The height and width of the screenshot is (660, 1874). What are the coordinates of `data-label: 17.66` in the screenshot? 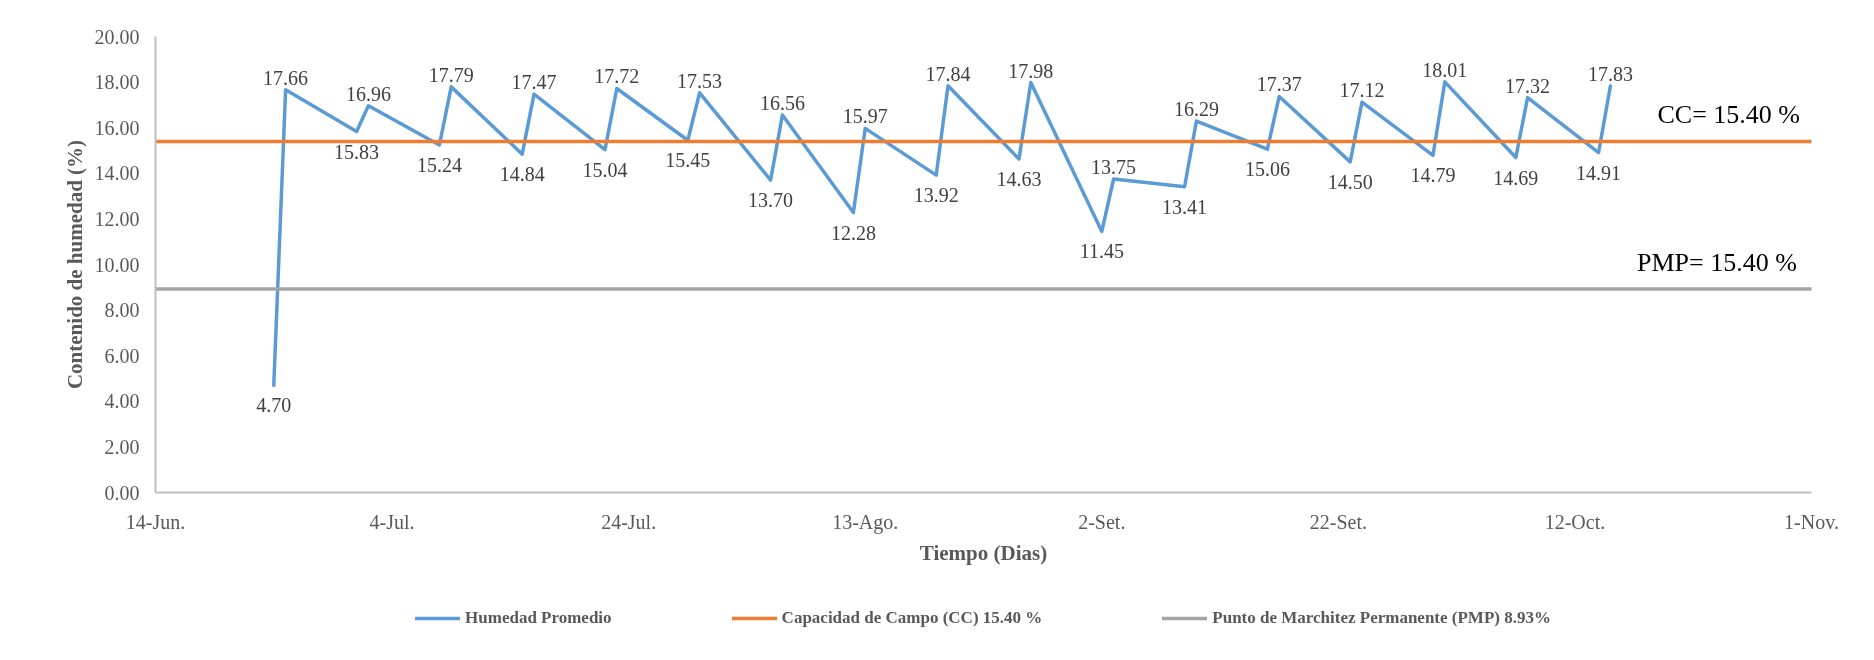 It's located at (286, 77).